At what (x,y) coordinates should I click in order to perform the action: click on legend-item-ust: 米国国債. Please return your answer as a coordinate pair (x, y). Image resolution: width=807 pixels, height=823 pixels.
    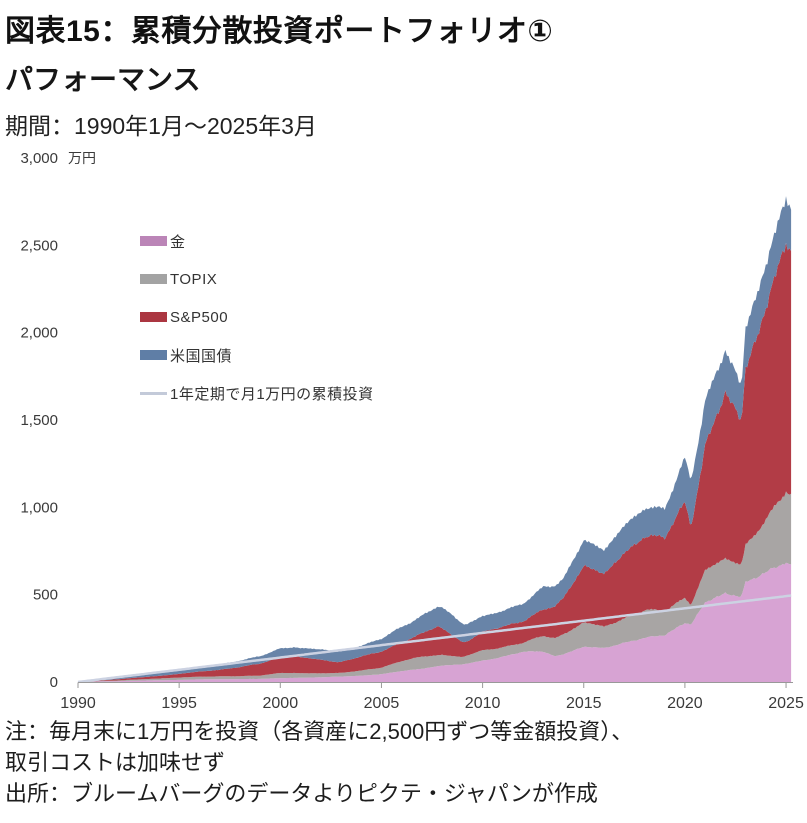
    Looking at the image, I should click on (257, 355).